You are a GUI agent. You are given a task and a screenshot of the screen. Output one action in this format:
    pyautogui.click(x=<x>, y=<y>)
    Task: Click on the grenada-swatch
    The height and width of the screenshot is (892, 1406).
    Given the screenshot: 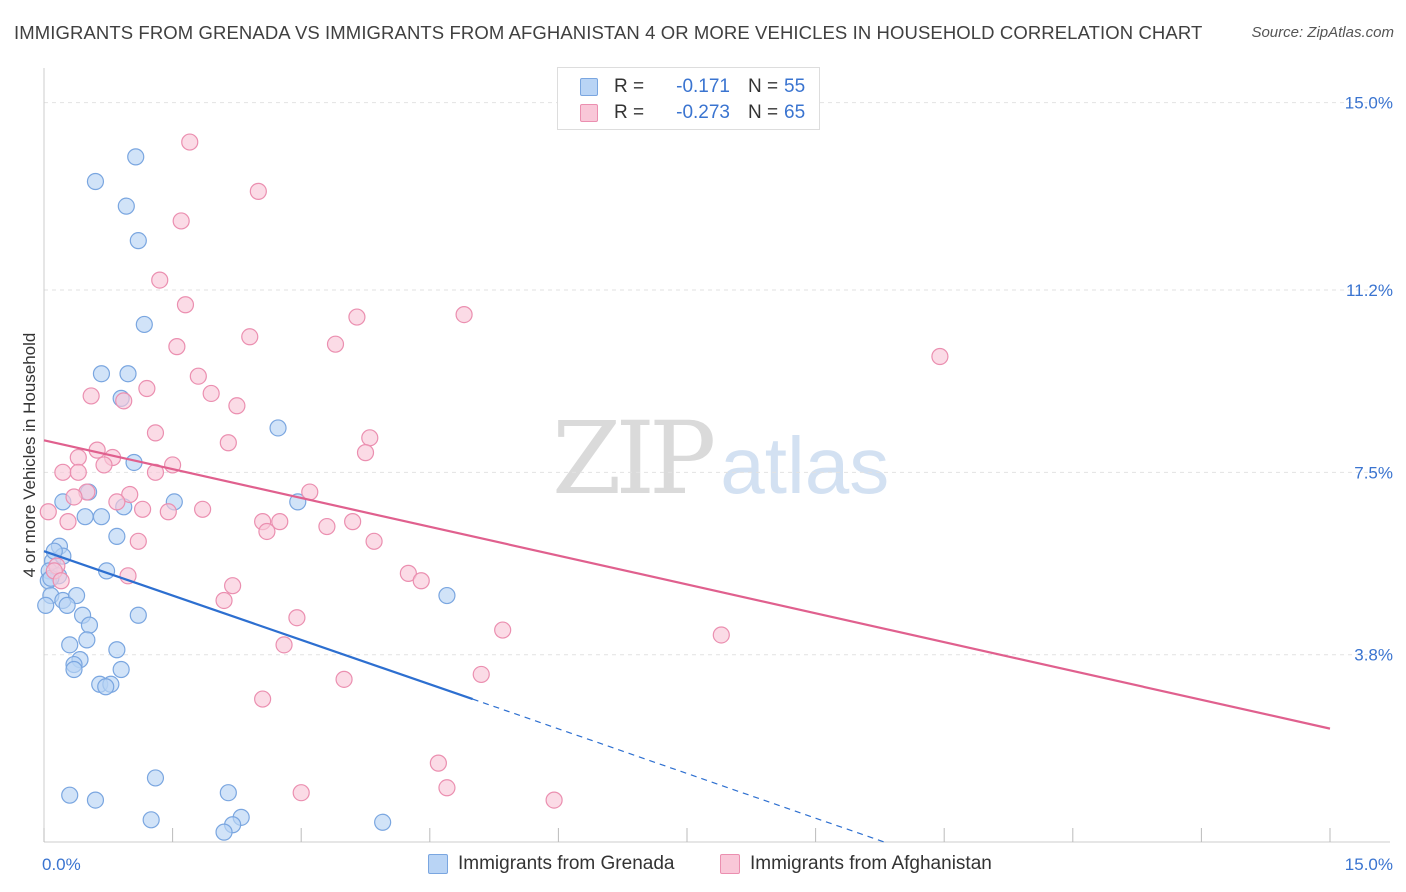 What is the action you would take?
    pyautogui.click(x=589, y=87)
    